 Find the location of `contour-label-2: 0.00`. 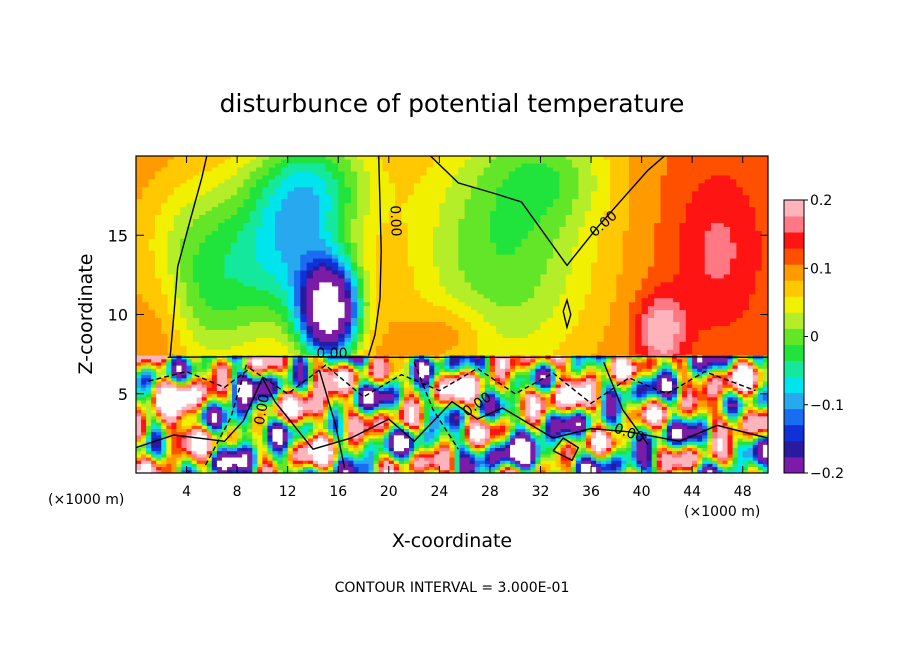

contour-label-2: 0.00 is located at coordinates (331, 354).